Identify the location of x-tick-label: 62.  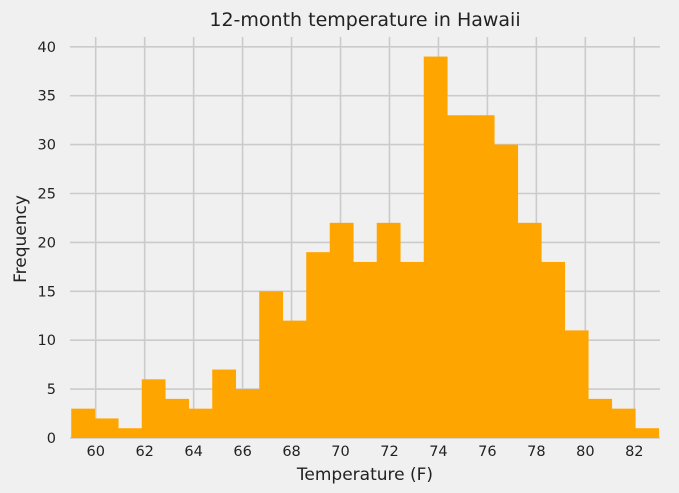
(144, 452).